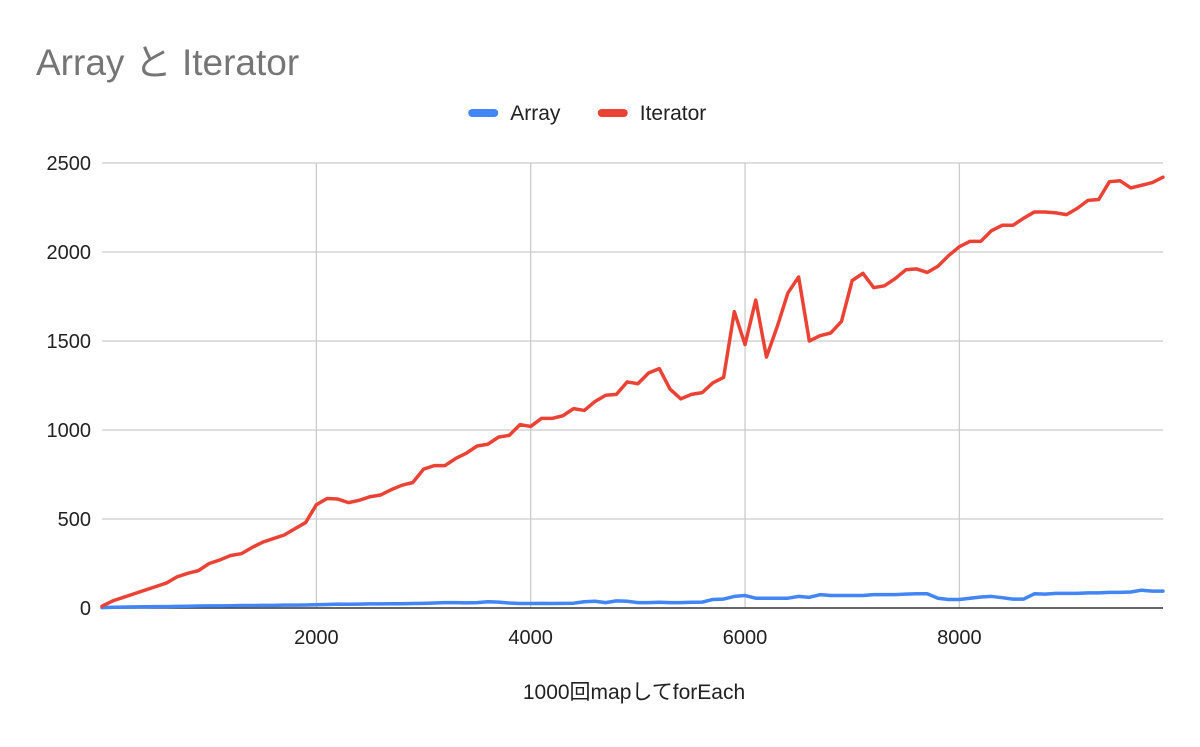 Image resolution: width=1200 pixels, height=747 pixels. What do you see at coordinates (69, 164) in the screenshot?
I see `y-tick-label: 2500` at bounding box center [69, 164].